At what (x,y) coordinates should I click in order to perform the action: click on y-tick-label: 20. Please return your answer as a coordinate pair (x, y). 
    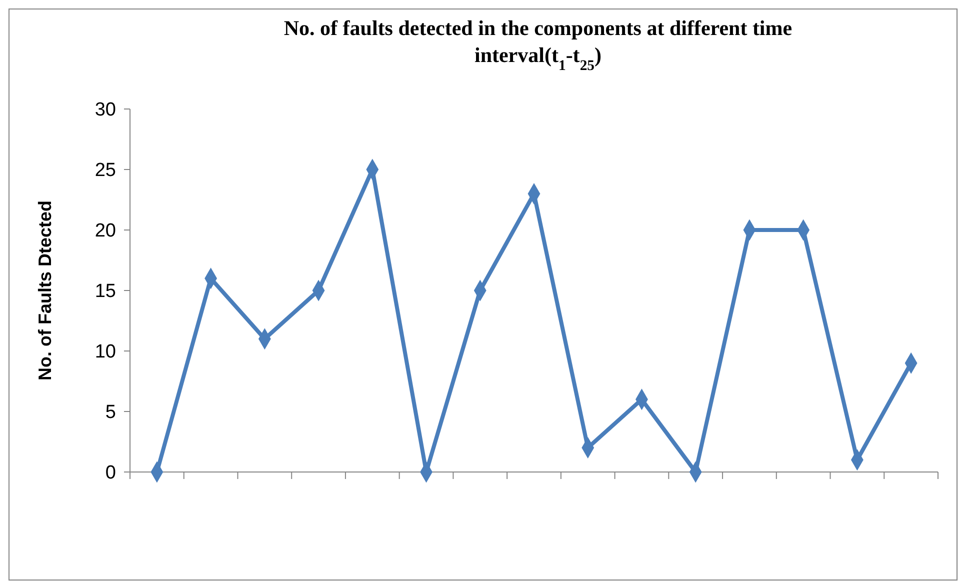
    Looking at the image, I should click on (105, 231).